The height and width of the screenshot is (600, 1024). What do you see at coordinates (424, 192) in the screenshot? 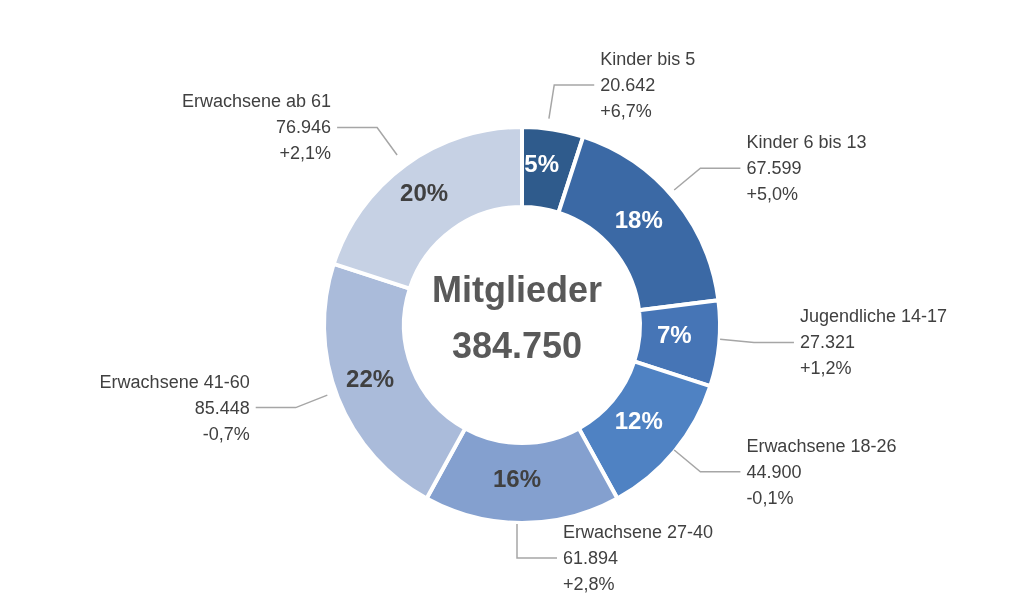
I see `data-label: 20%` at bounding box center [424, 192].